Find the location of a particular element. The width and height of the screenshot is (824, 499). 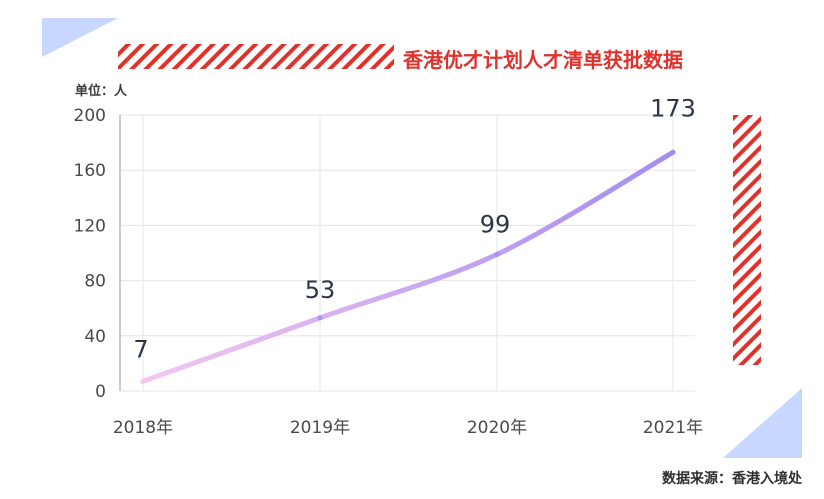

hatch-stripe-top is located at coordinates (256, 56).